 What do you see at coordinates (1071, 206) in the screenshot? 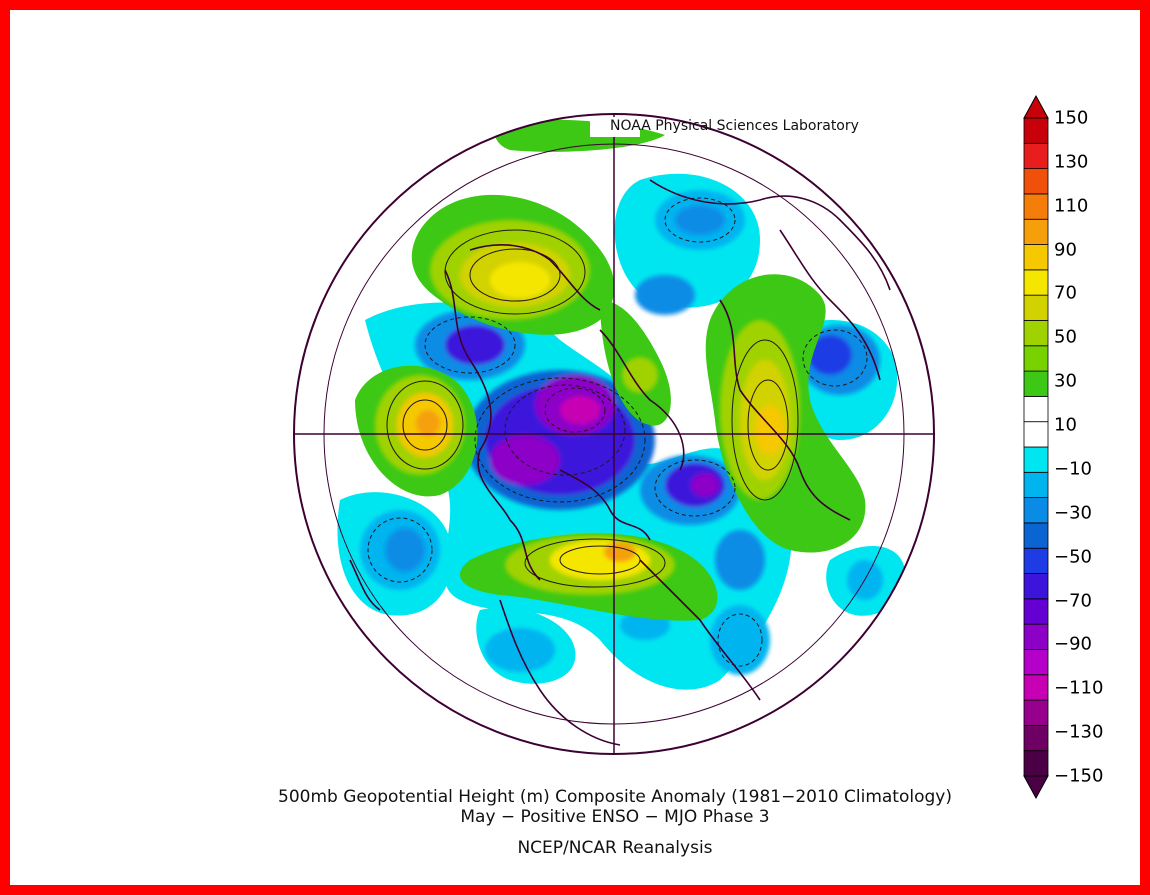
I see `colorbar-tick-label: 110` at bounding box center [1071, 206].